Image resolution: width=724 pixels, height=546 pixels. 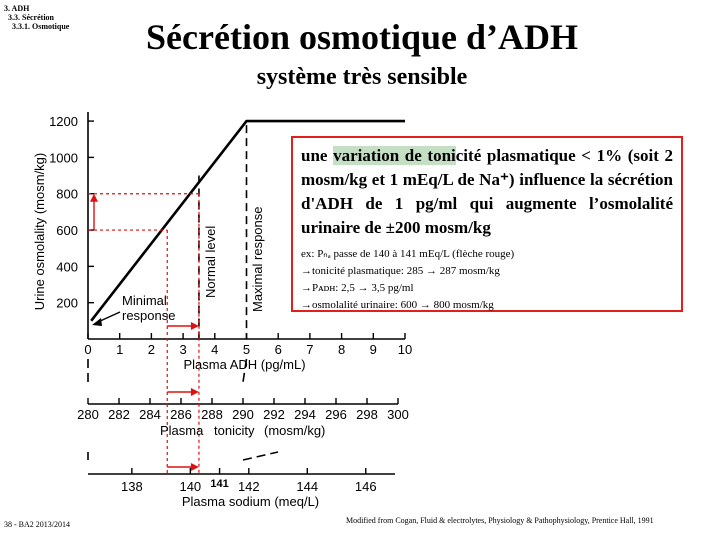 I want to click on adh-tick-label: 5, so click(x=246, y=349).